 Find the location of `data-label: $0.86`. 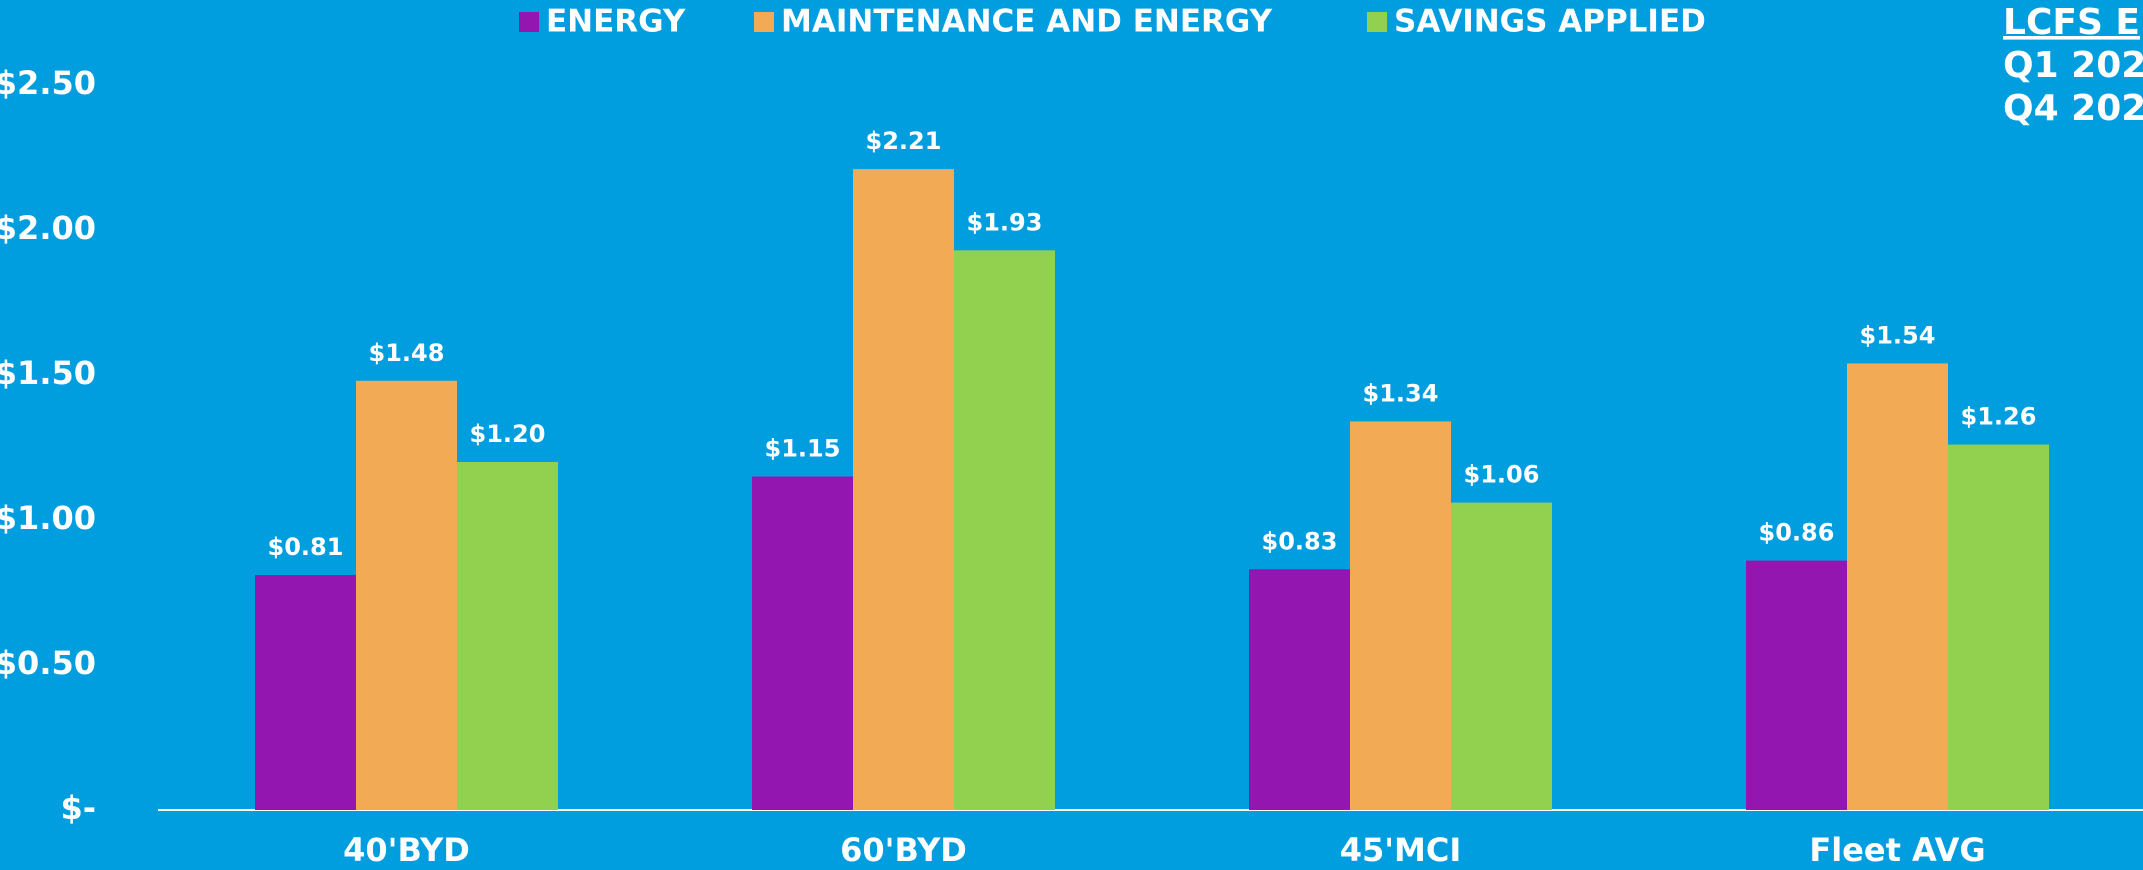

data-label: $0.86 is located at coordinates (1797, 533).